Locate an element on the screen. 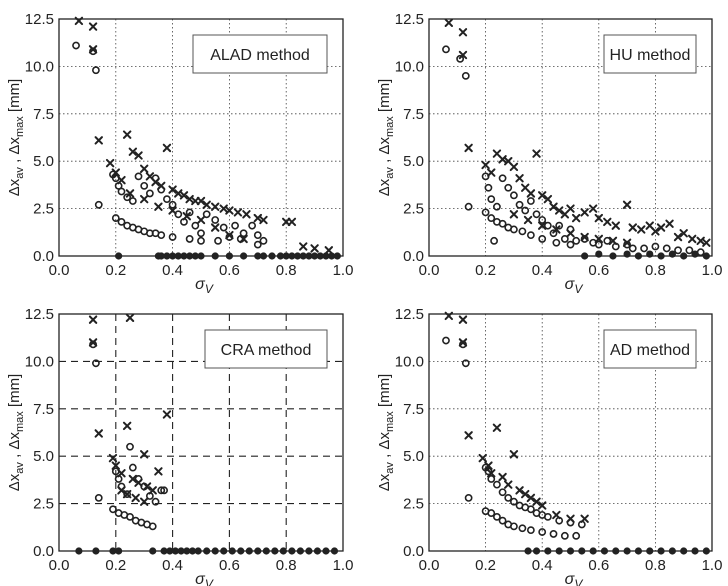 The image size is (728, 586). y-tick-label: 10.0 is located at coordinates (409, 361).